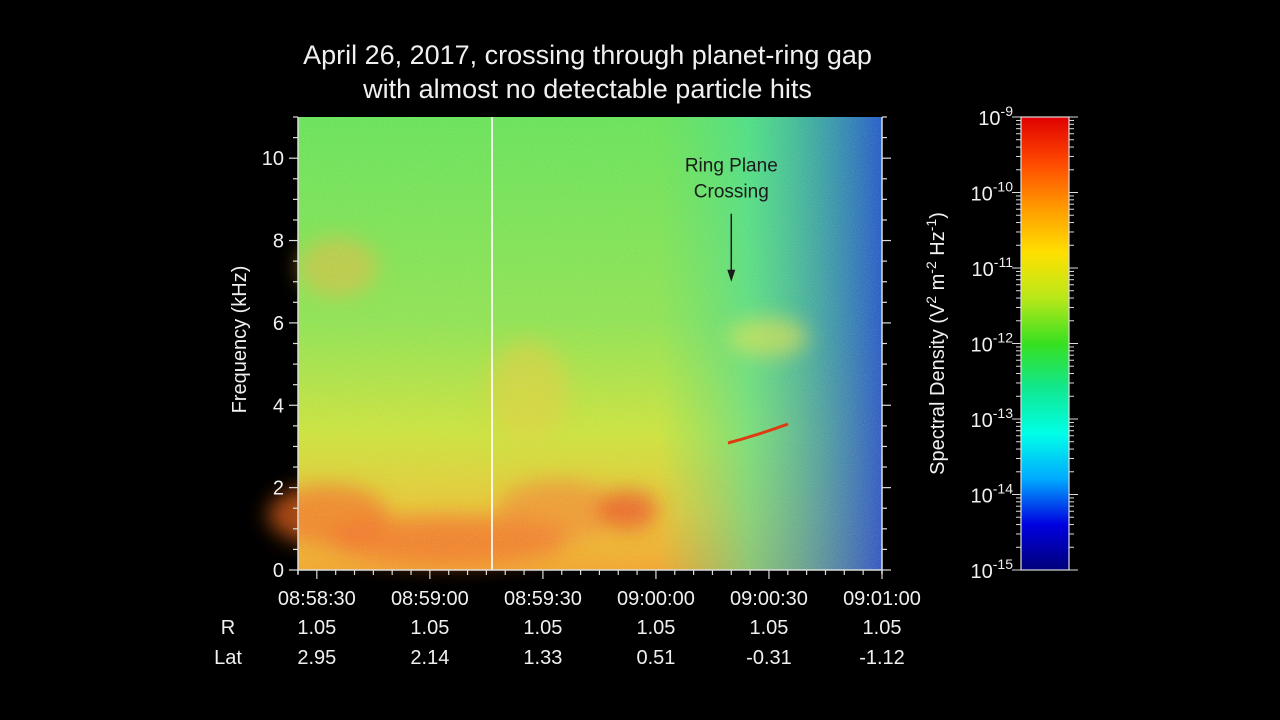 The image size is (1280, 720). I want to click on y-tick-label: 0, so click(278, 571).